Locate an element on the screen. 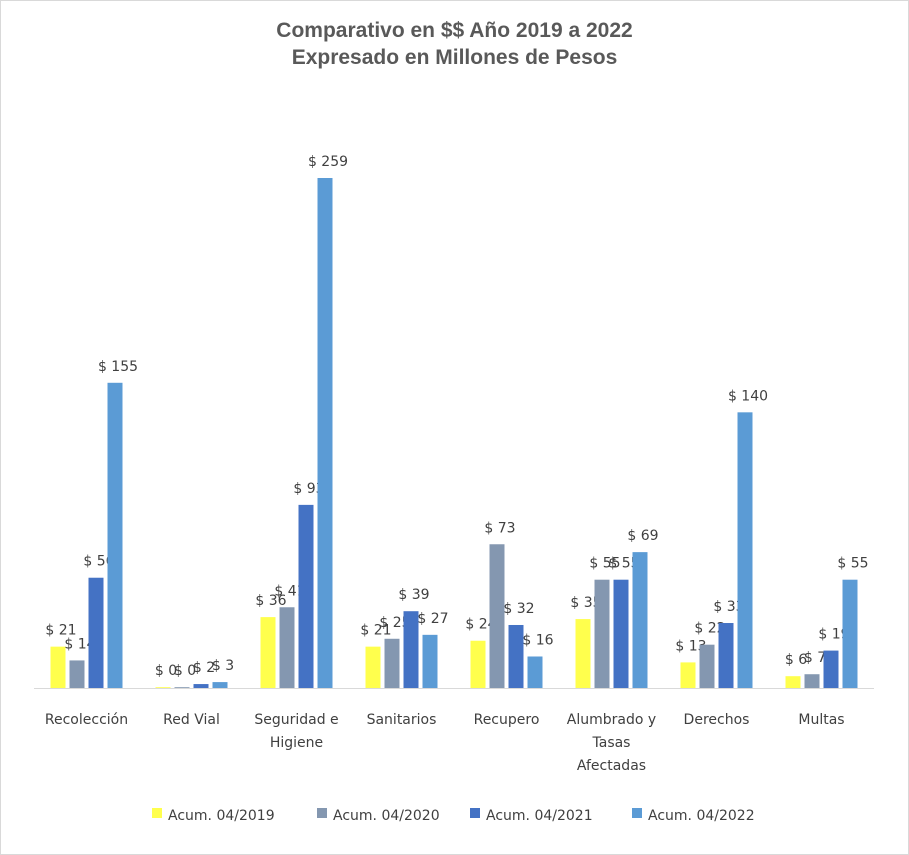  category-label: Recolección is located at coordinates (86, 720).